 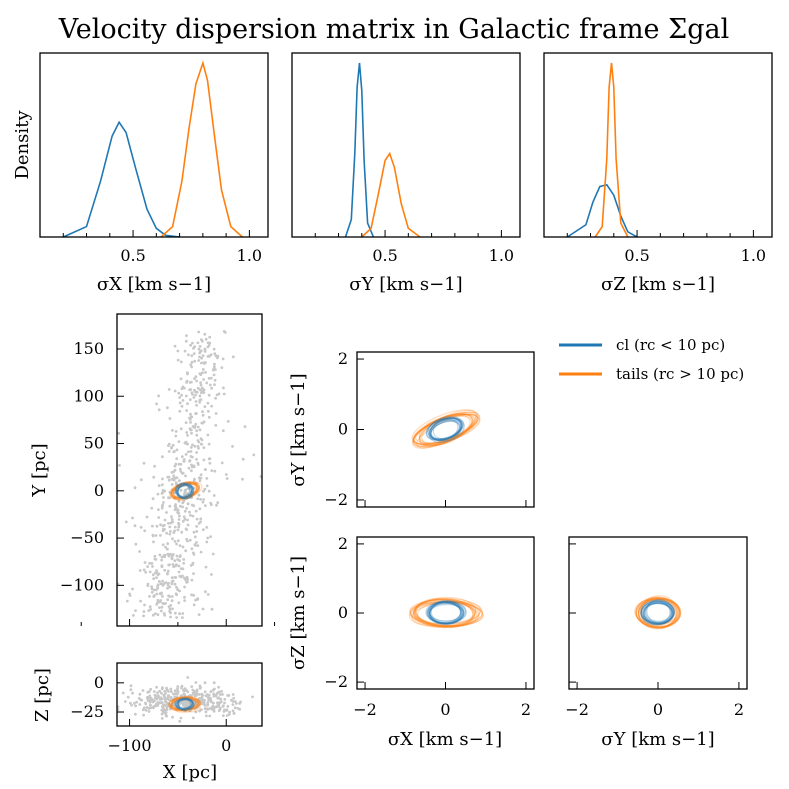 What do you see at coordinates (445, 739) in the screenshot?
I see `sigma-x-xlabel: σX [km s−1]` at bounding box center [445, 739].